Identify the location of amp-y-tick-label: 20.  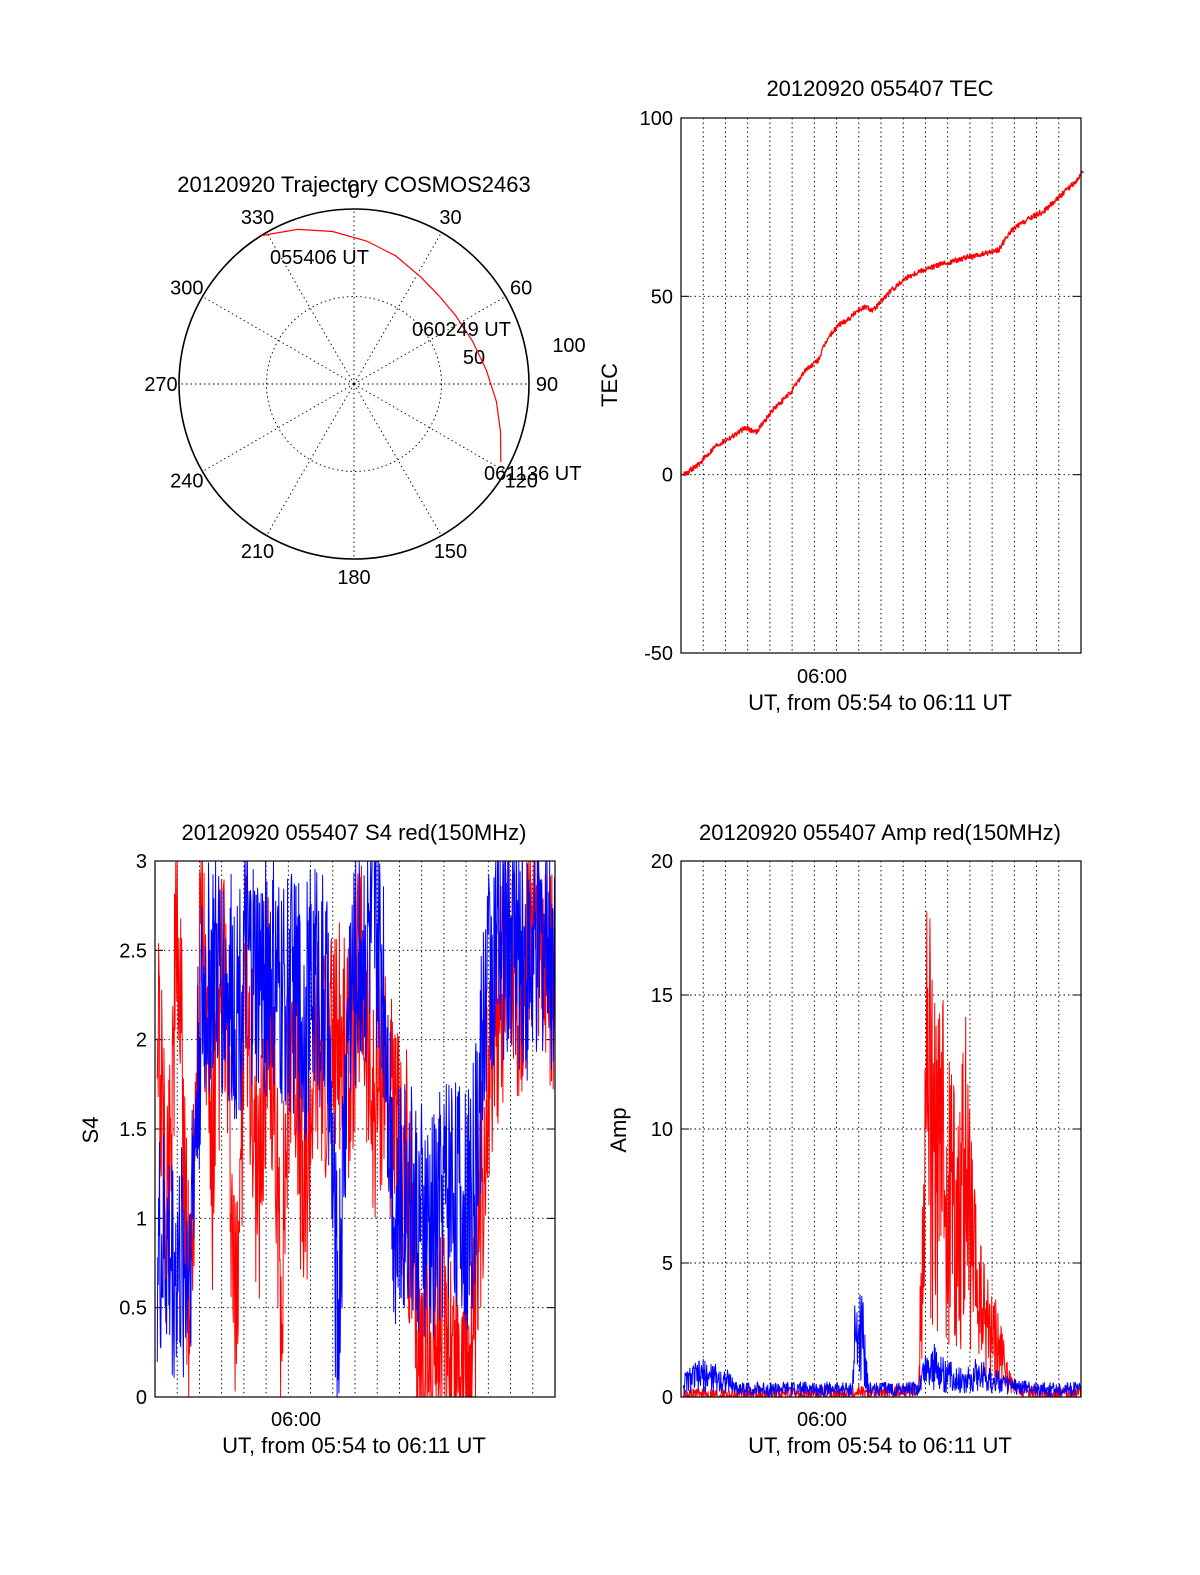
(662, 862).